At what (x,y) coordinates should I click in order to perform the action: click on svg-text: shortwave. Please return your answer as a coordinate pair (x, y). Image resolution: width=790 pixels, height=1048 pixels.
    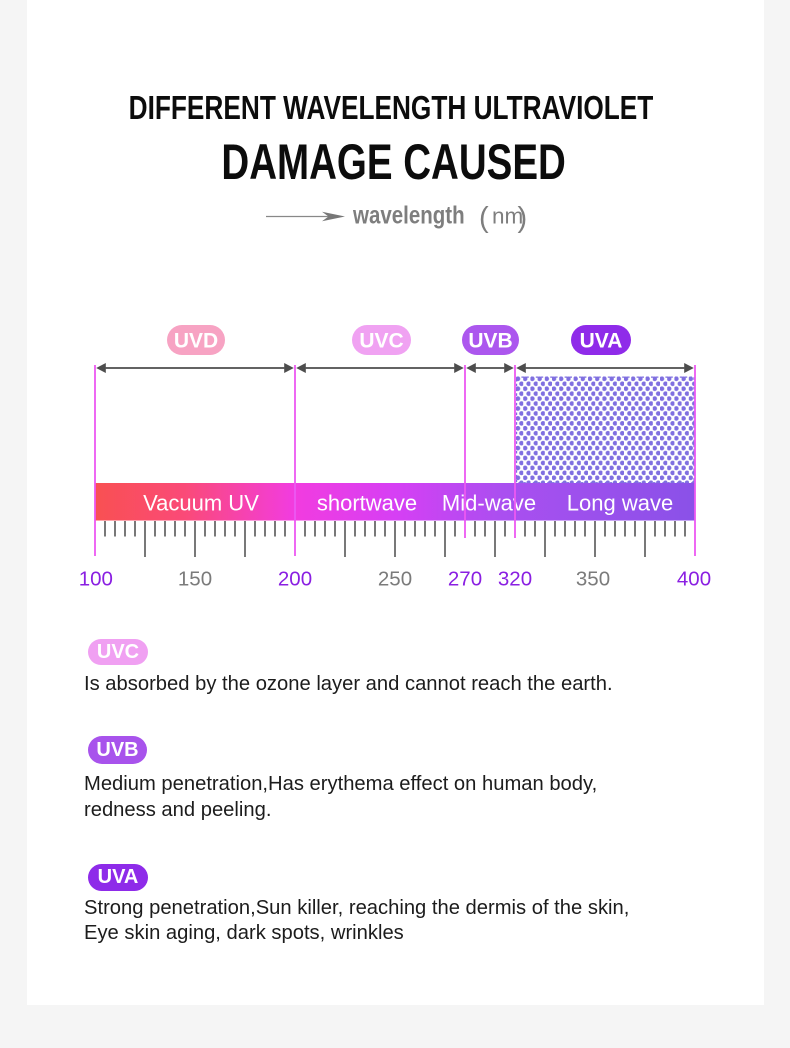
    Looking at the image, I should click on (367, 503).